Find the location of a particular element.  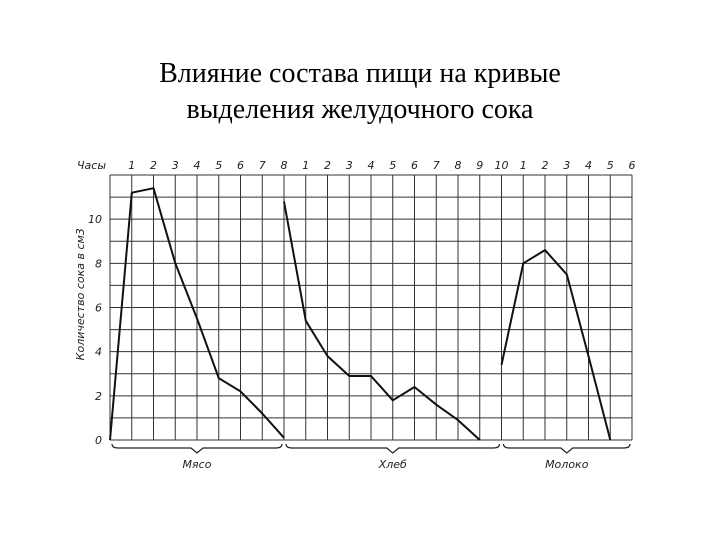

x-tick-label: 10 is located at coordinates (502, 165).